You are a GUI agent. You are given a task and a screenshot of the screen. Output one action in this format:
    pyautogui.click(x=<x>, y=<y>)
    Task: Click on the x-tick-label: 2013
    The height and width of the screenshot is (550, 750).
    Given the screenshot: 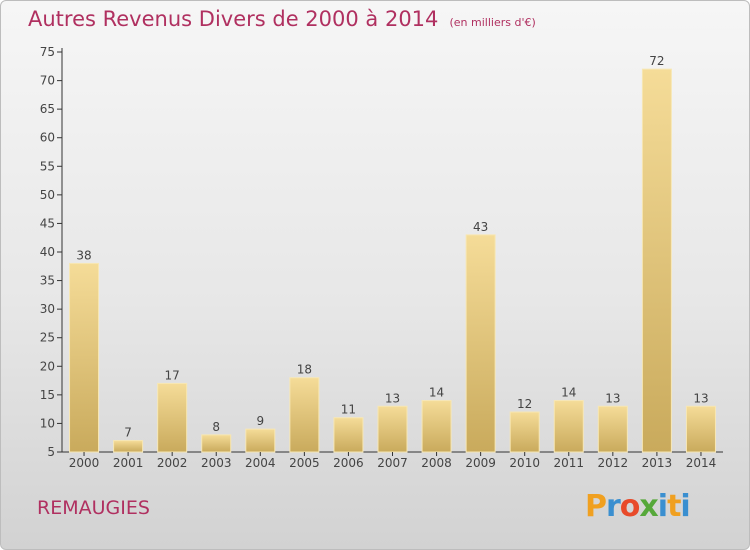 What is the action you would take?
    pyautogui.click(x=657, y=463)
    